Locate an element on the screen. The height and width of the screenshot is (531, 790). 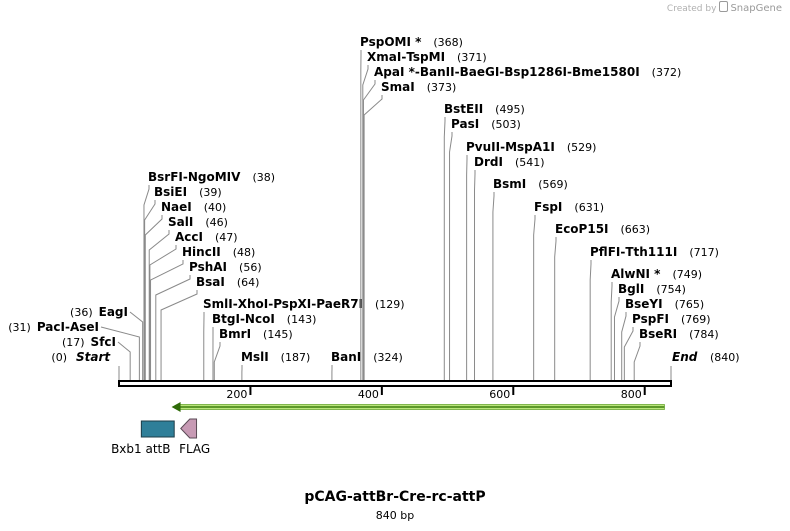
site-name: BanI is located at coordinates (346, 357).